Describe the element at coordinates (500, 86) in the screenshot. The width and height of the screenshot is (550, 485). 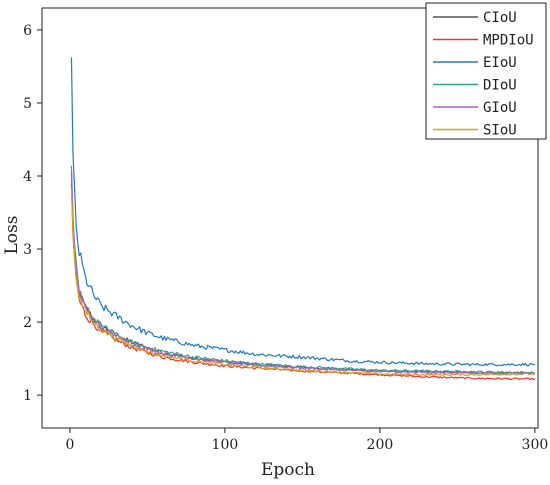
I see `legend-label-diou: DIoU` at that location.